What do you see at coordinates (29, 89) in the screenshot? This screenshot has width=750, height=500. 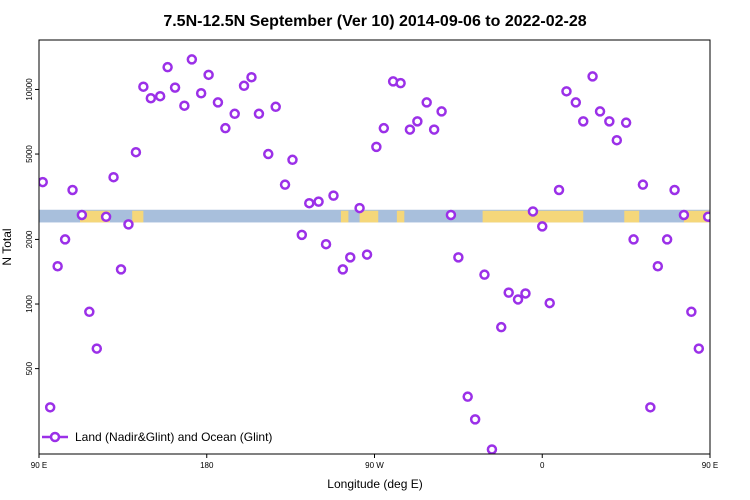 I see `y-tick-label: 10000` at bounding box center [29, 89].